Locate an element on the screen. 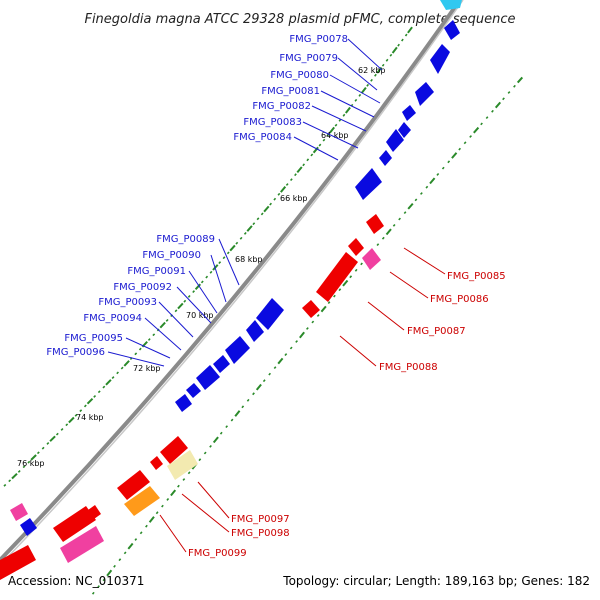 The width and height of the screenshot is (600, 600). gene-label: FMG_P0082 is located at coordinates (281, 106).